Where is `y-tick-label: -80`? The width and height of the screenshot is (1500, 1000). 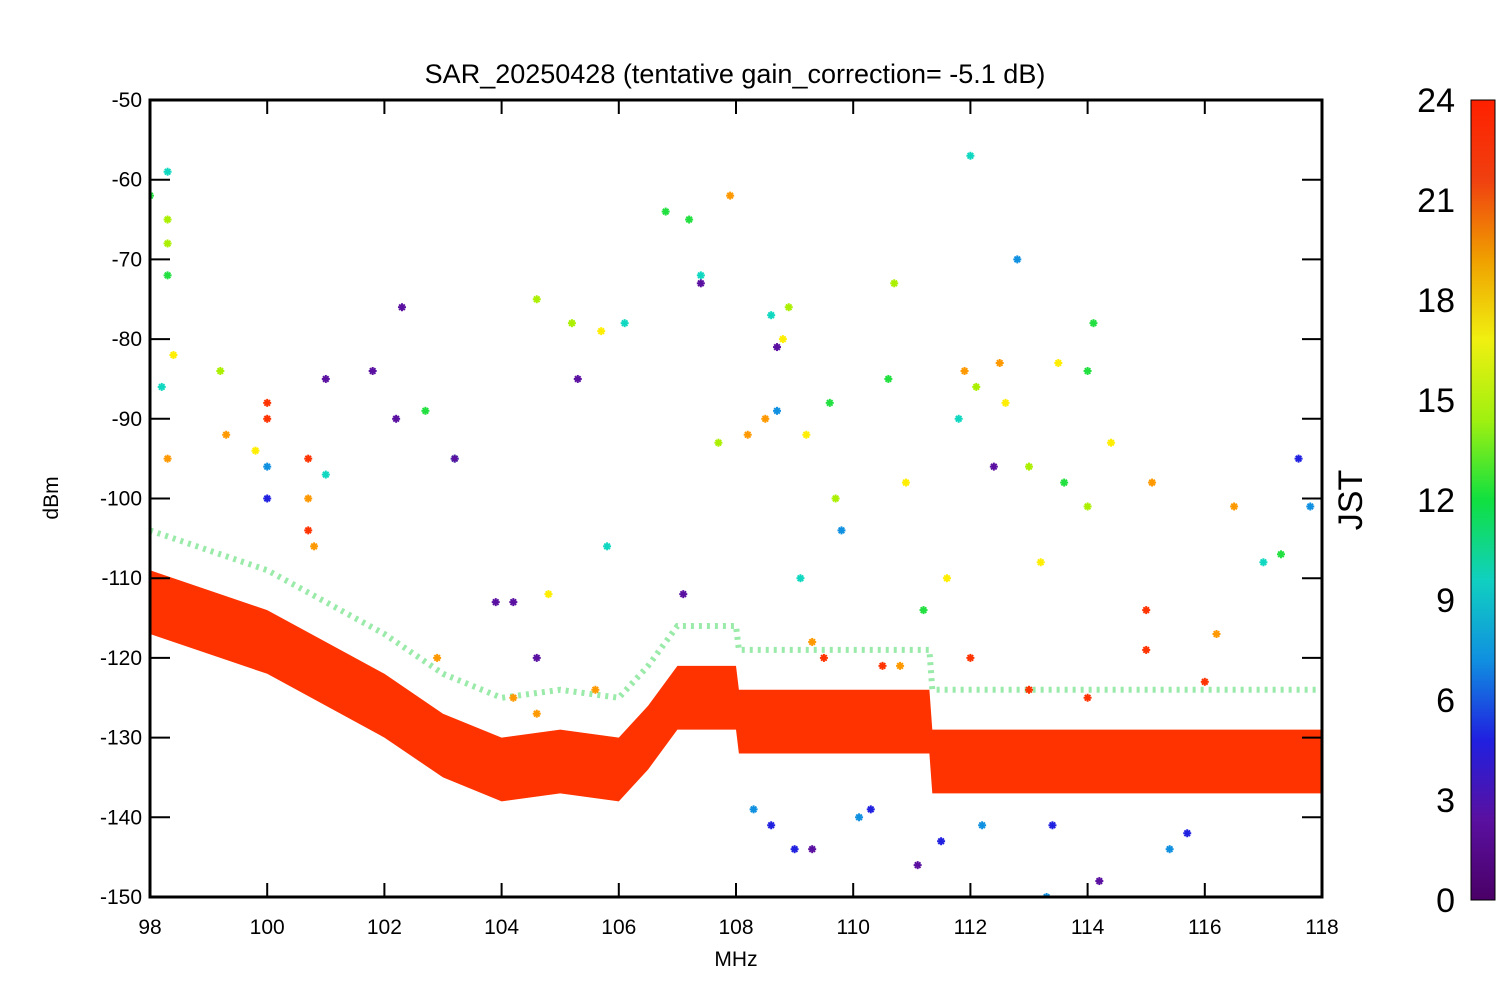 y-tick-label: -80 is located at coordinates (127, 339).